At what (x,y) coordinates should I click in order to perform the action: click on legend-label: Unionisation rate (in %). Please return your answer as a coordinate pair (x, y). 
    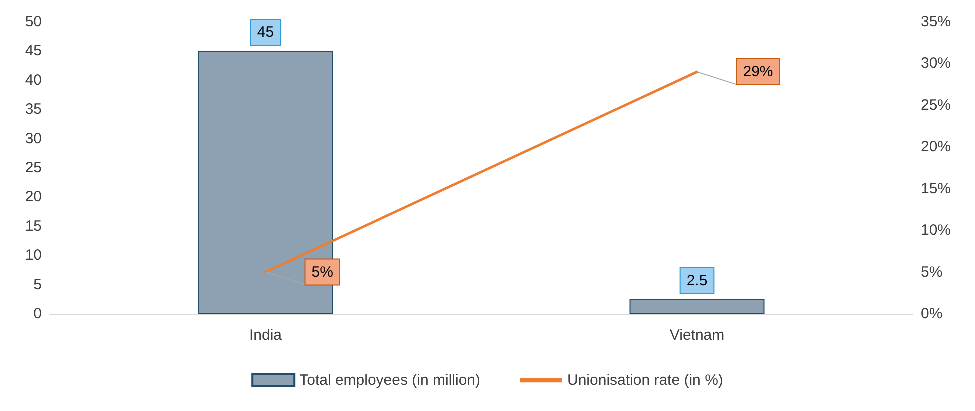
    Looking at the image, I should click on (646, 380).